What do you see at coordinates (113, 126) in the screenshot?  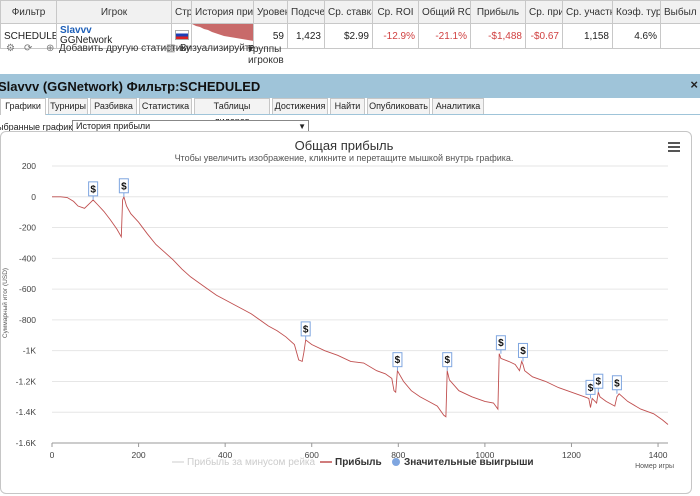 I see `chart-select-value: История прибыли` at bounding box center [113, 126].